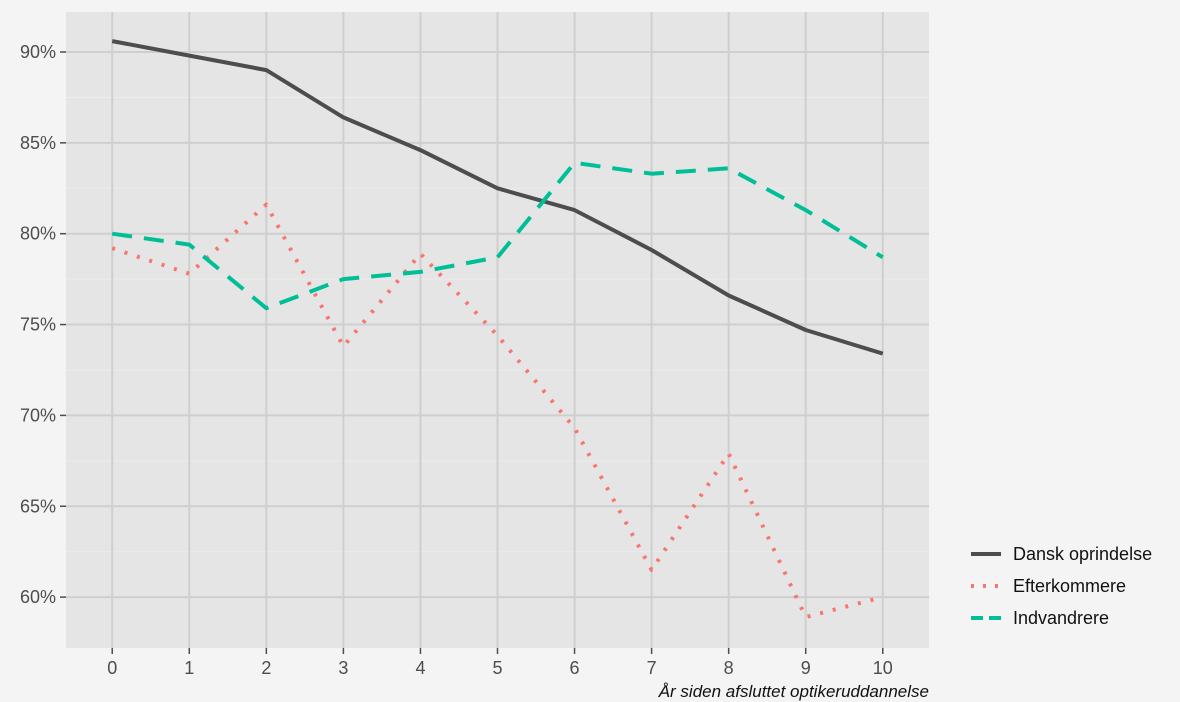 The width and height of the screenshot is (1180, 702). Describe the element at coordinates (1082, 554) in the screenshot. I see `legend-label: Dansk oprindelse` at that location.